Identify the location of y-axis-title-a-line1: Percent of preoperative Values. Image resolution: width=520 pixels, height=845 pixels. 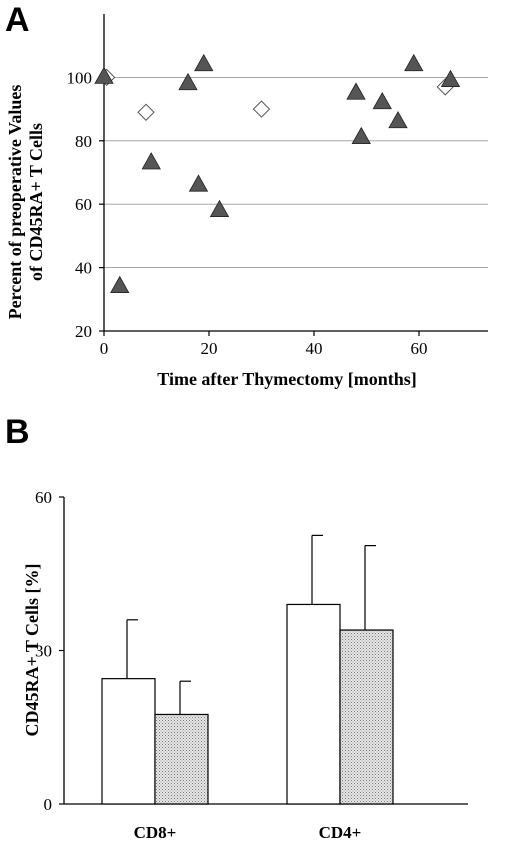
(15, 202).